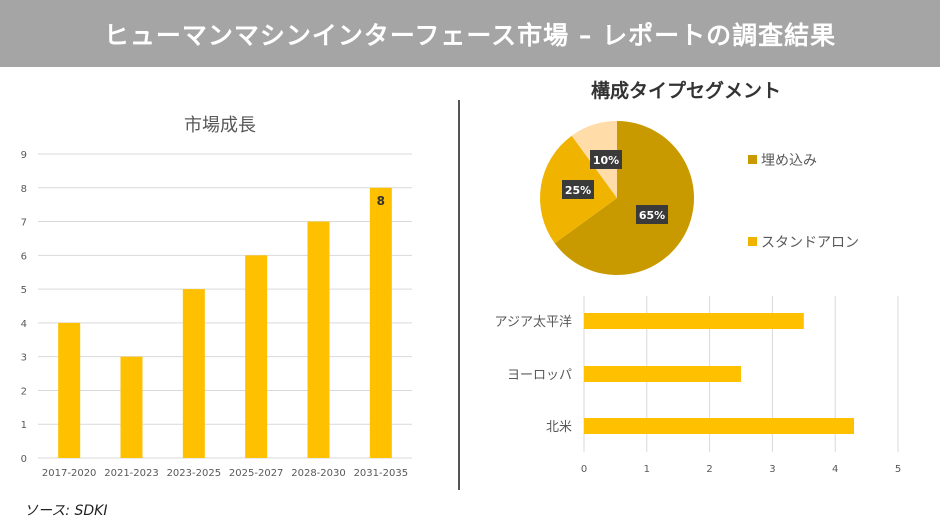  Describe the element at coordinates (24, 358) in the screenshot. I see `y-tick-label: 3` at that location.